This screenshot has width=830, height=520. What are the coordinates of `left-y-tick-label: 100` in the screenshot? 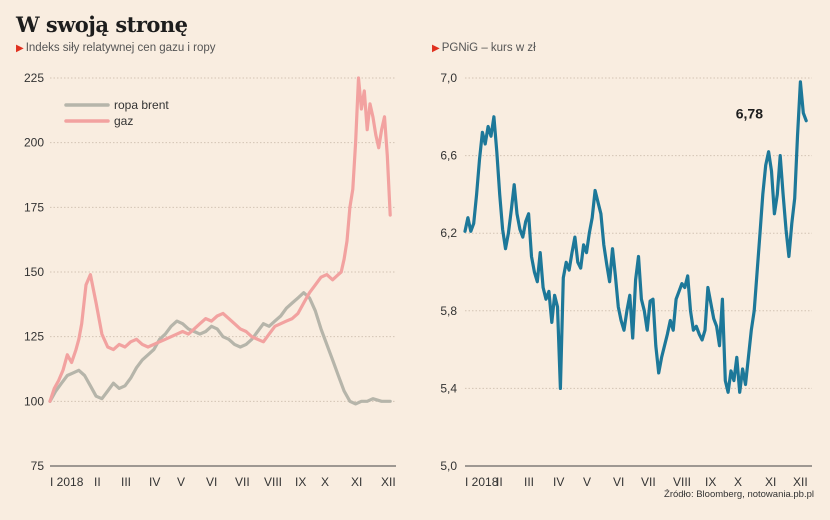 It's located at (34, 401).